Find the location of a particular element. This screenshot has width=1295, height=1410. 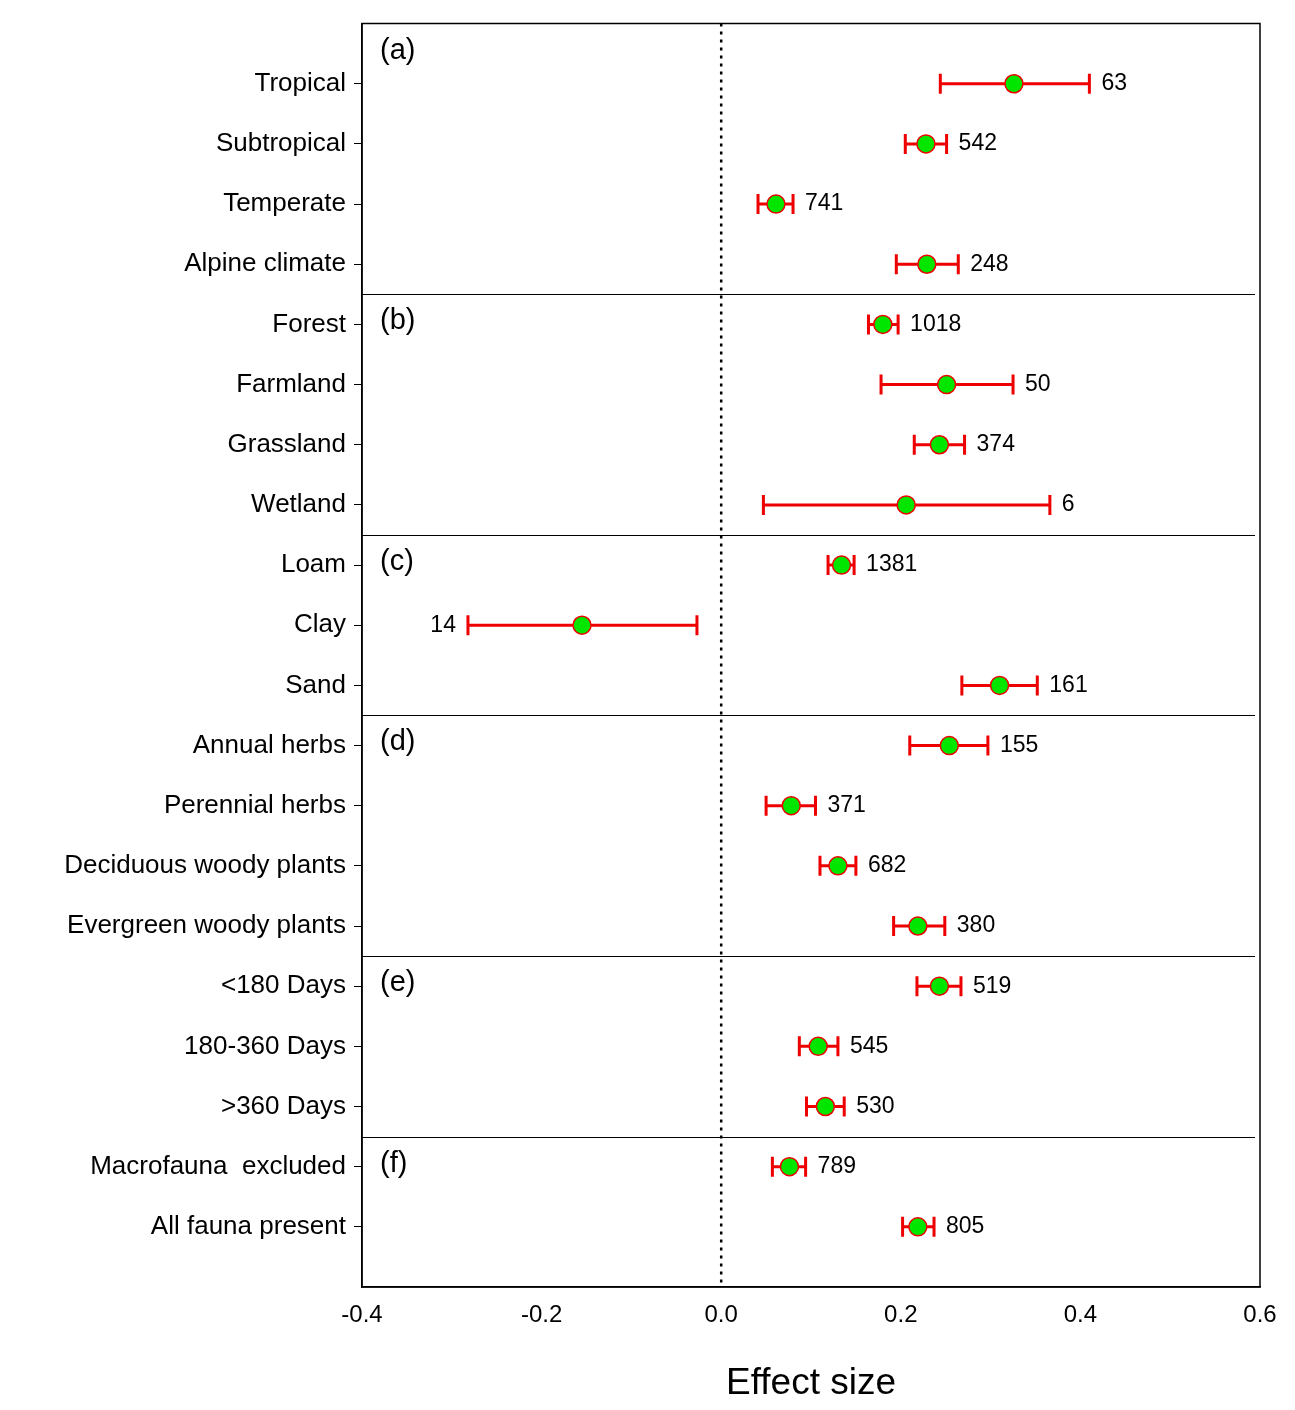

y-tick-label: Tropical is located at coordinates (300, 81).